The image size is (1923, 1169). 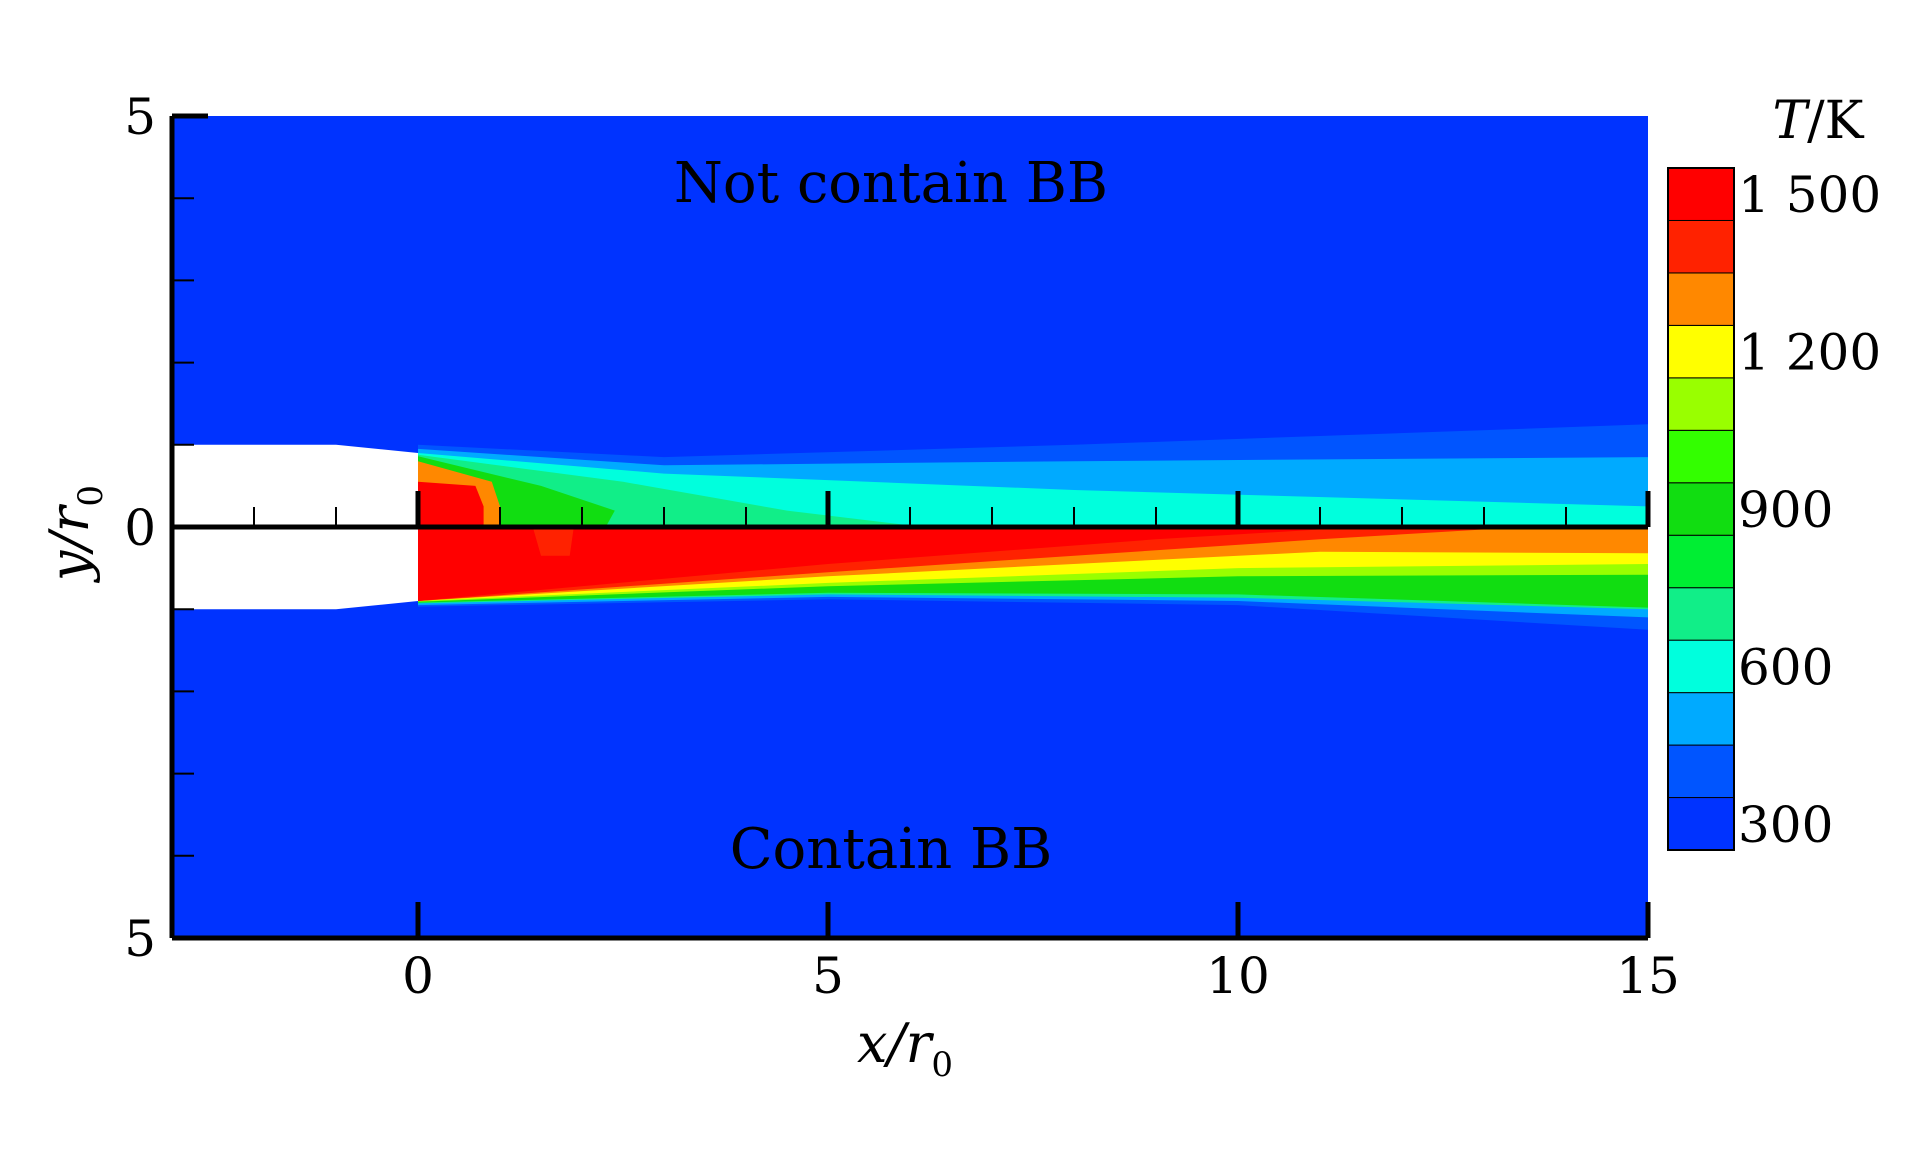 I want to click on bottom-flame-spot, so click(x=553, y=541).